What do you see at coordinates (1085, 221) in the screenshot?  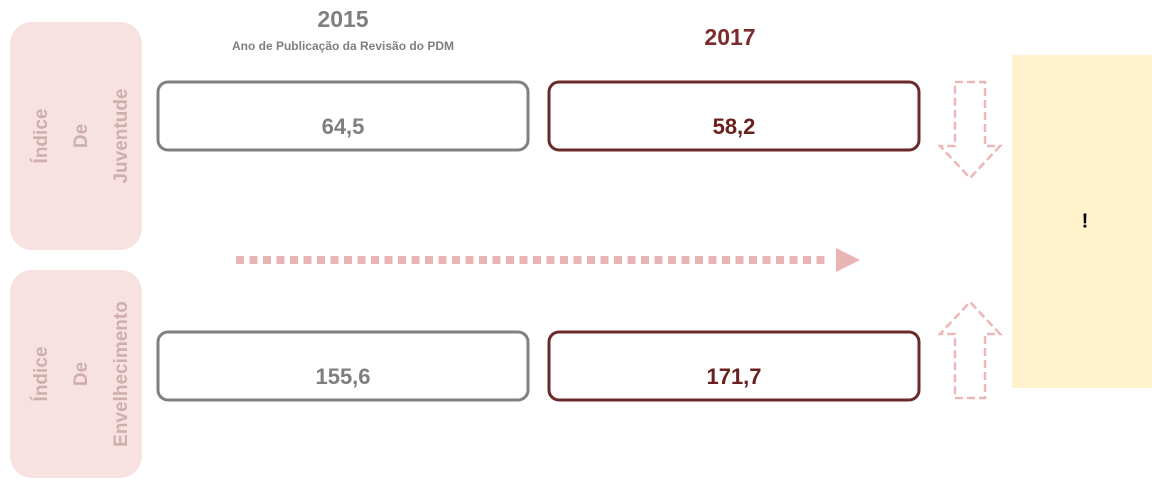 I see `note: !` at bounding box center [1085, 221].